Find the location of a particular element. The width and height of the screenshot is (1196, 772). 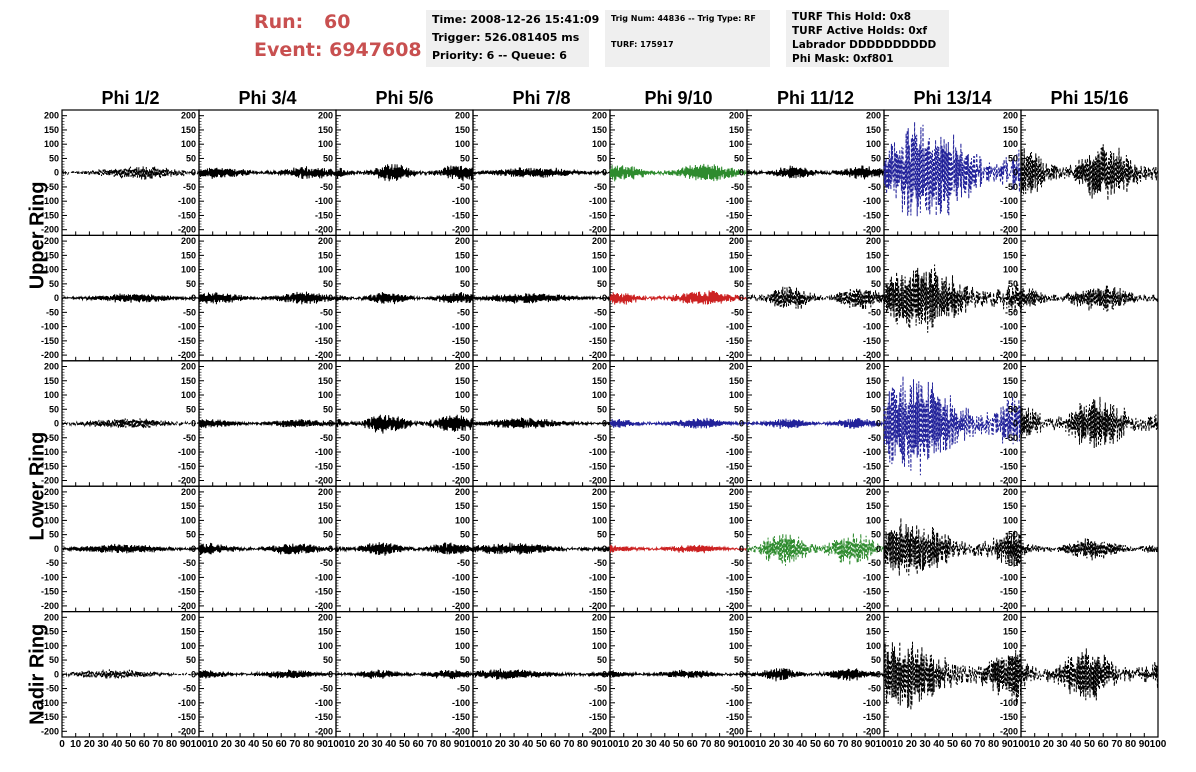

column-title: Phi 15/16 is located at coordinates (1089, 98).